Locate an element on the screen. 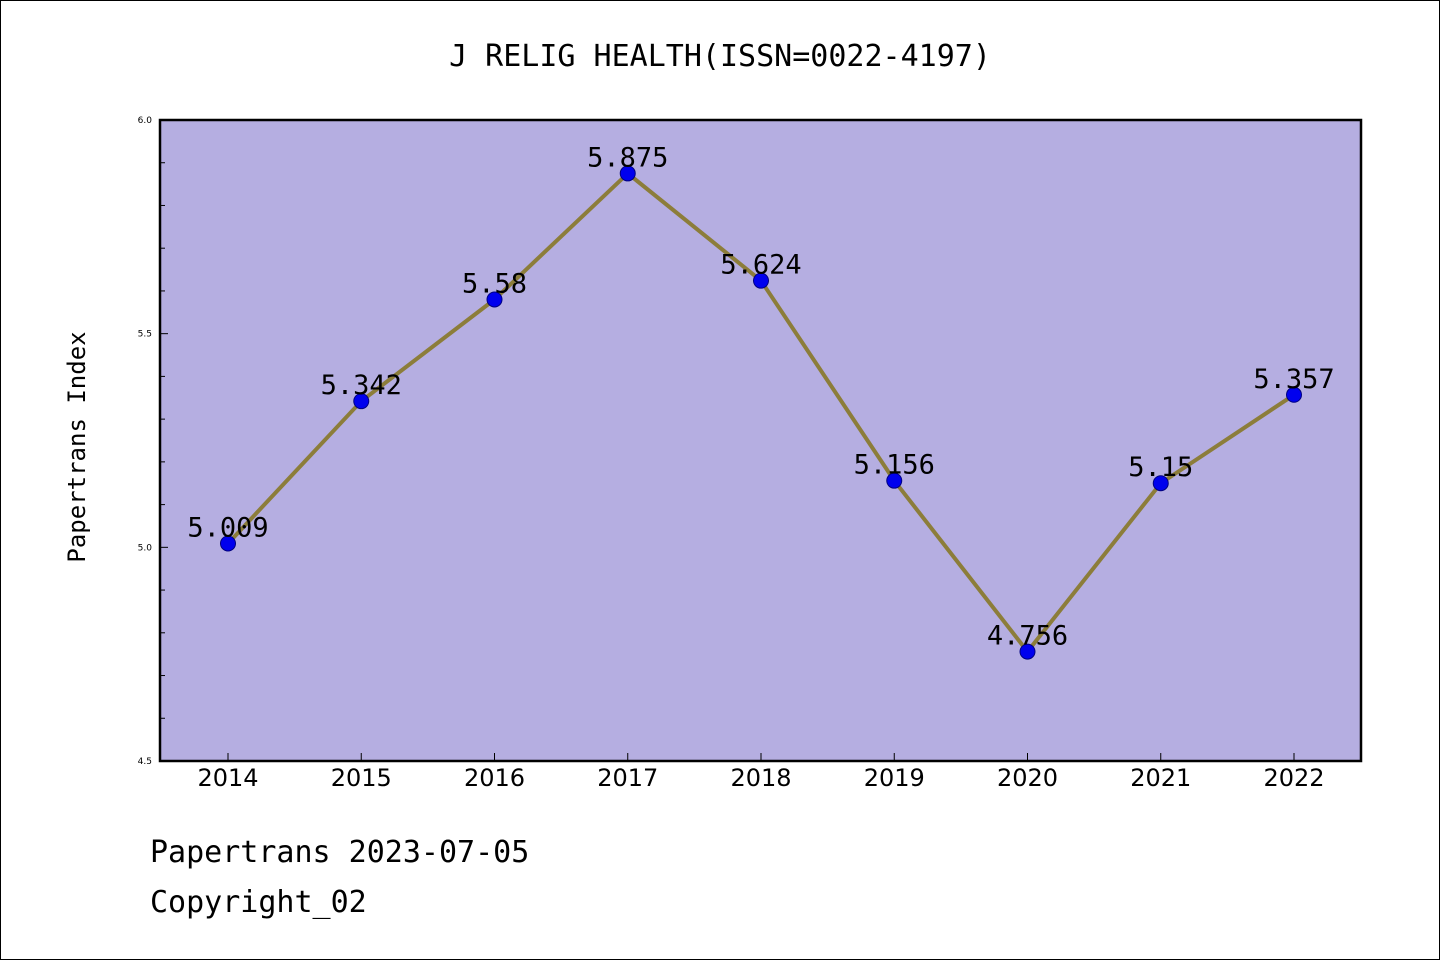 The height and width of the screenshot is (960, 1440). x-tick-label: 2015 is located at coordinates (361, 778).